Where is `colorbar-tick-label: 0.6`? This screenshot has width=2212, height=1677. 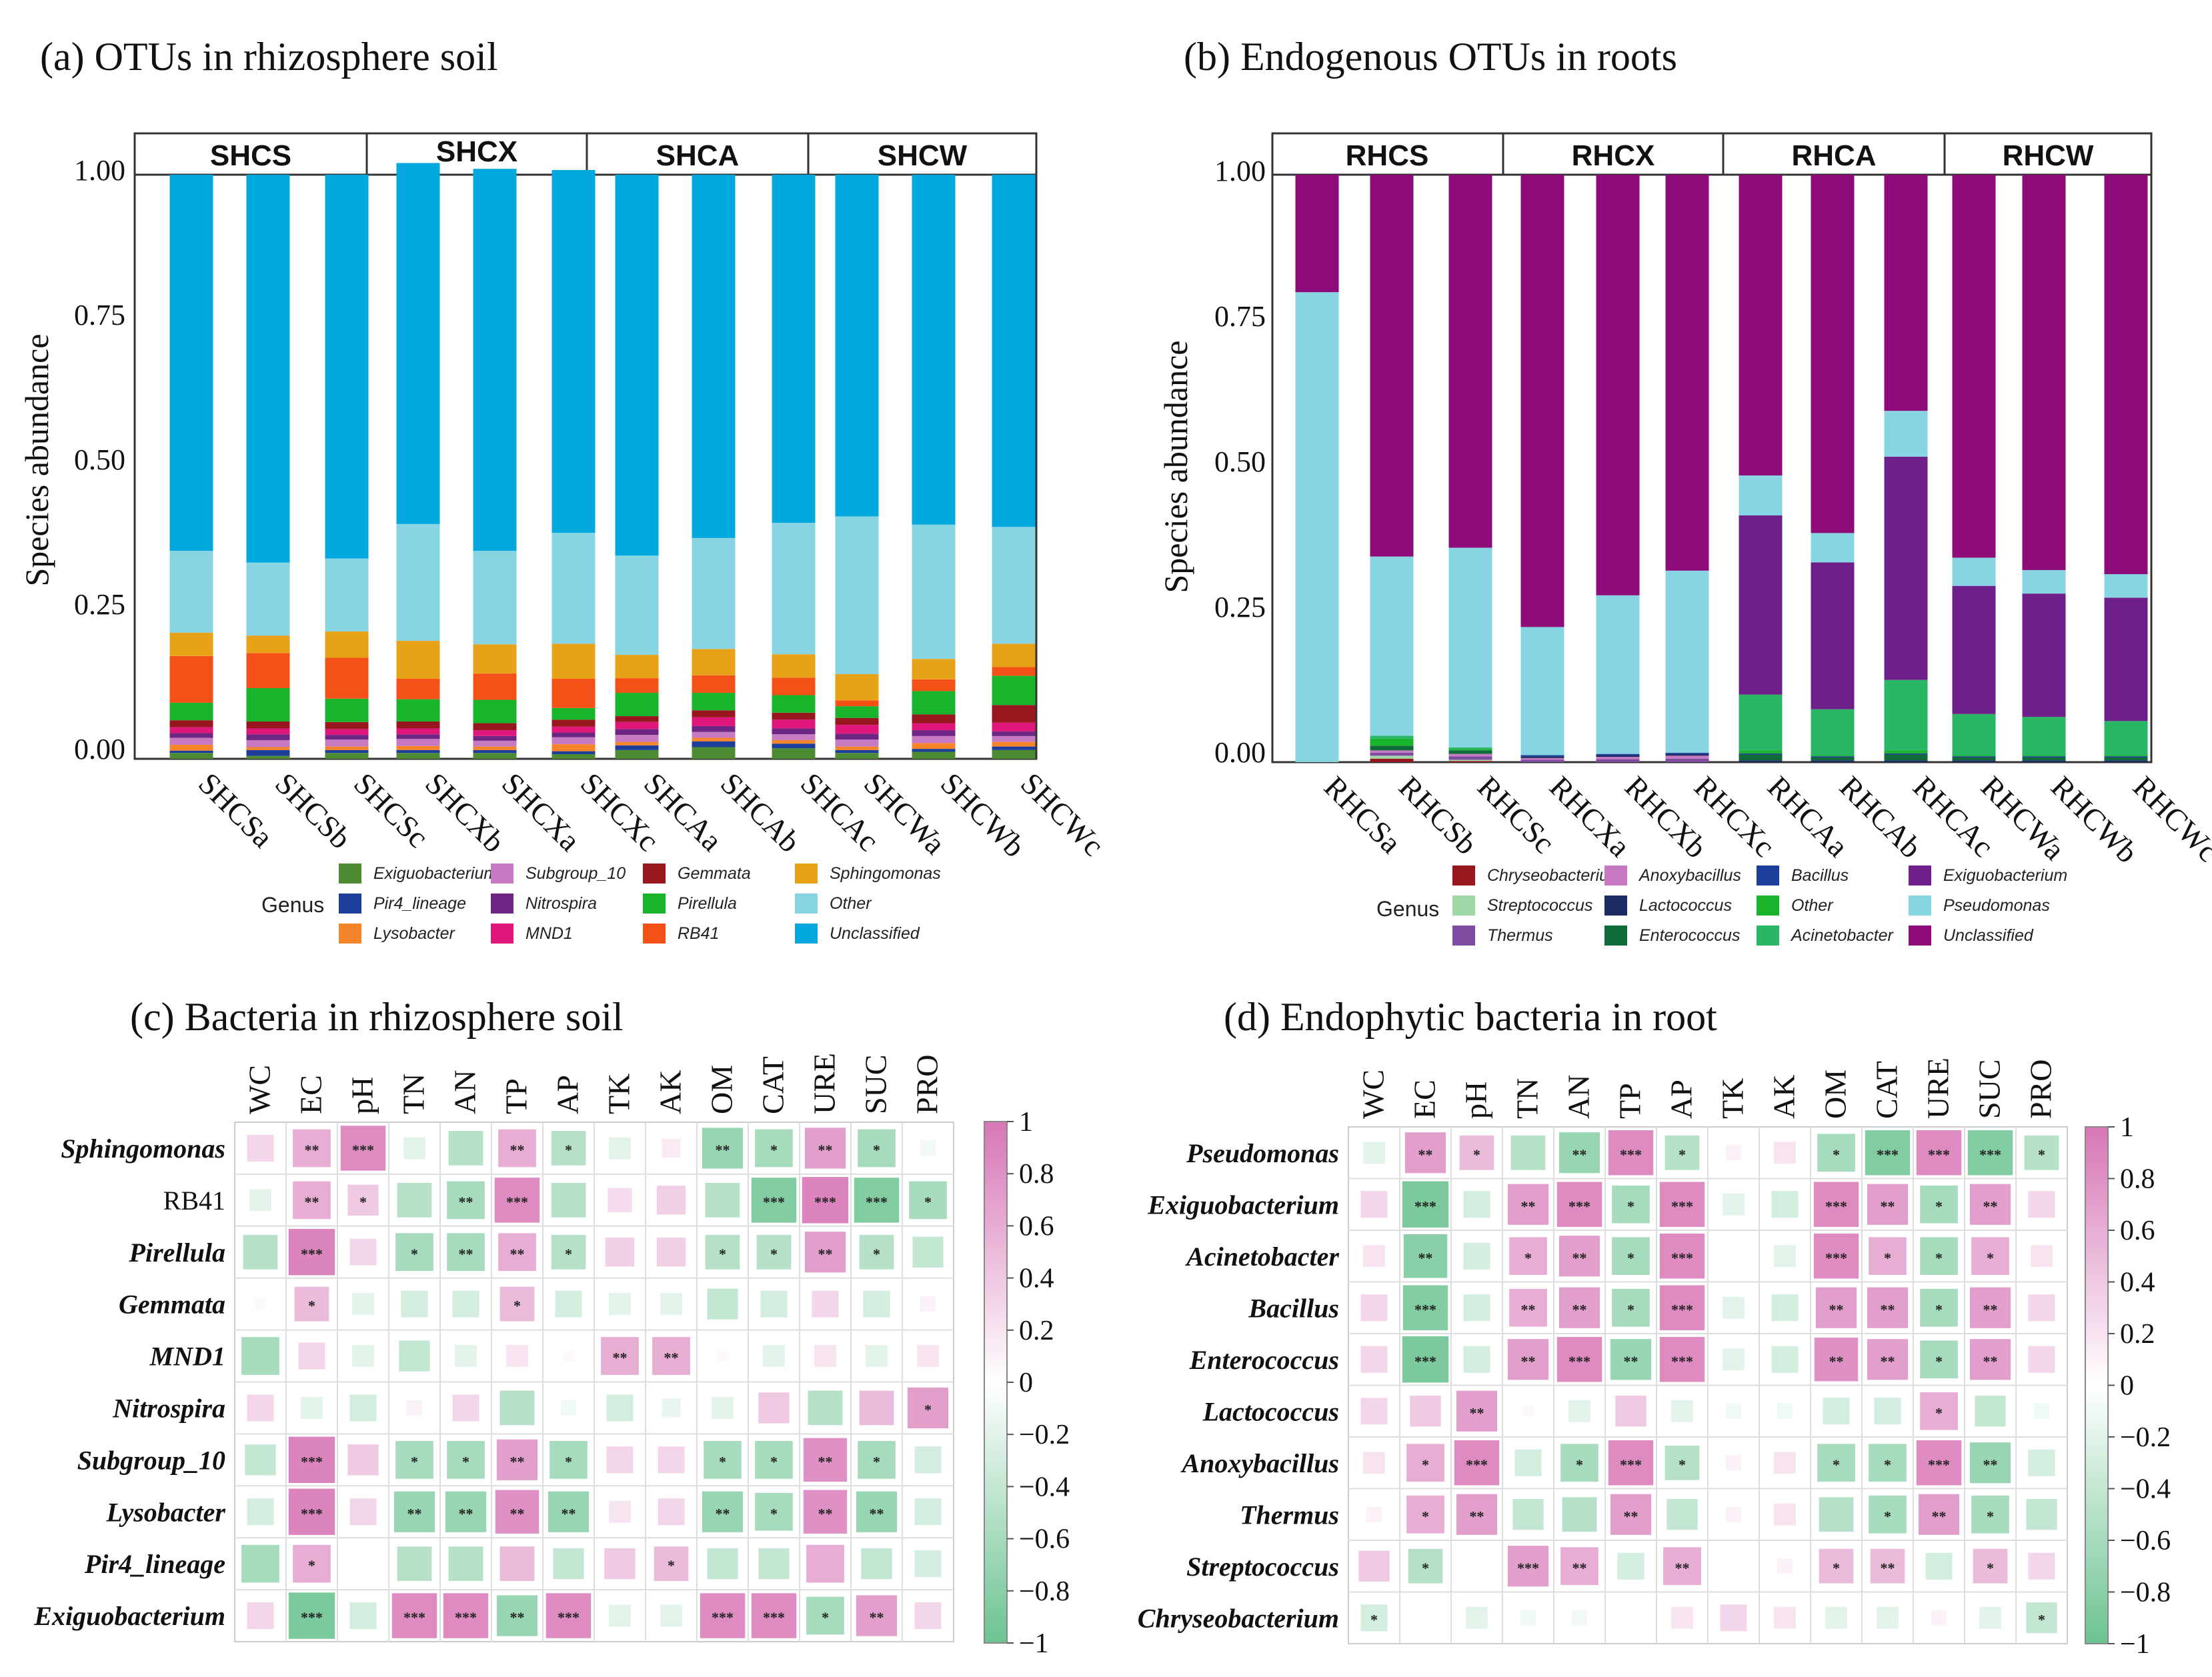 colorbar-tick-label: 0.6 is located at coordinates (2137, 1231).